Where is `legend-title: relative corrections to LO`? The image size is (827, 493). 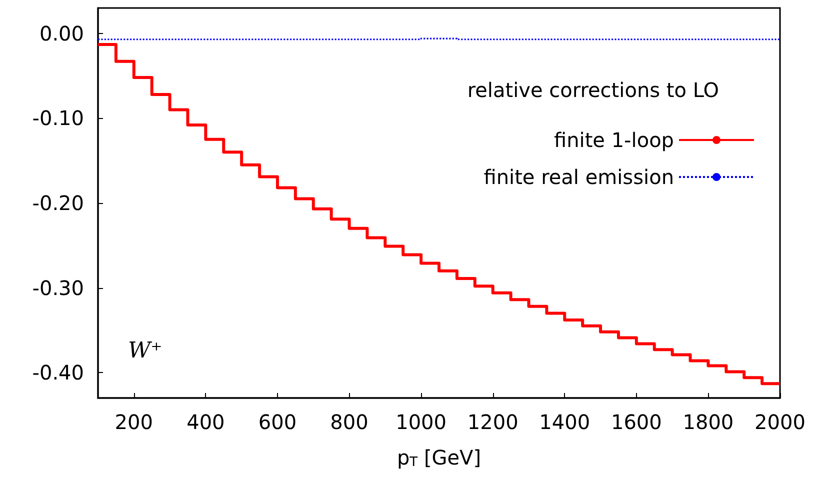
legend-title: relative corrections to LO is located at coordinates (593, 90).